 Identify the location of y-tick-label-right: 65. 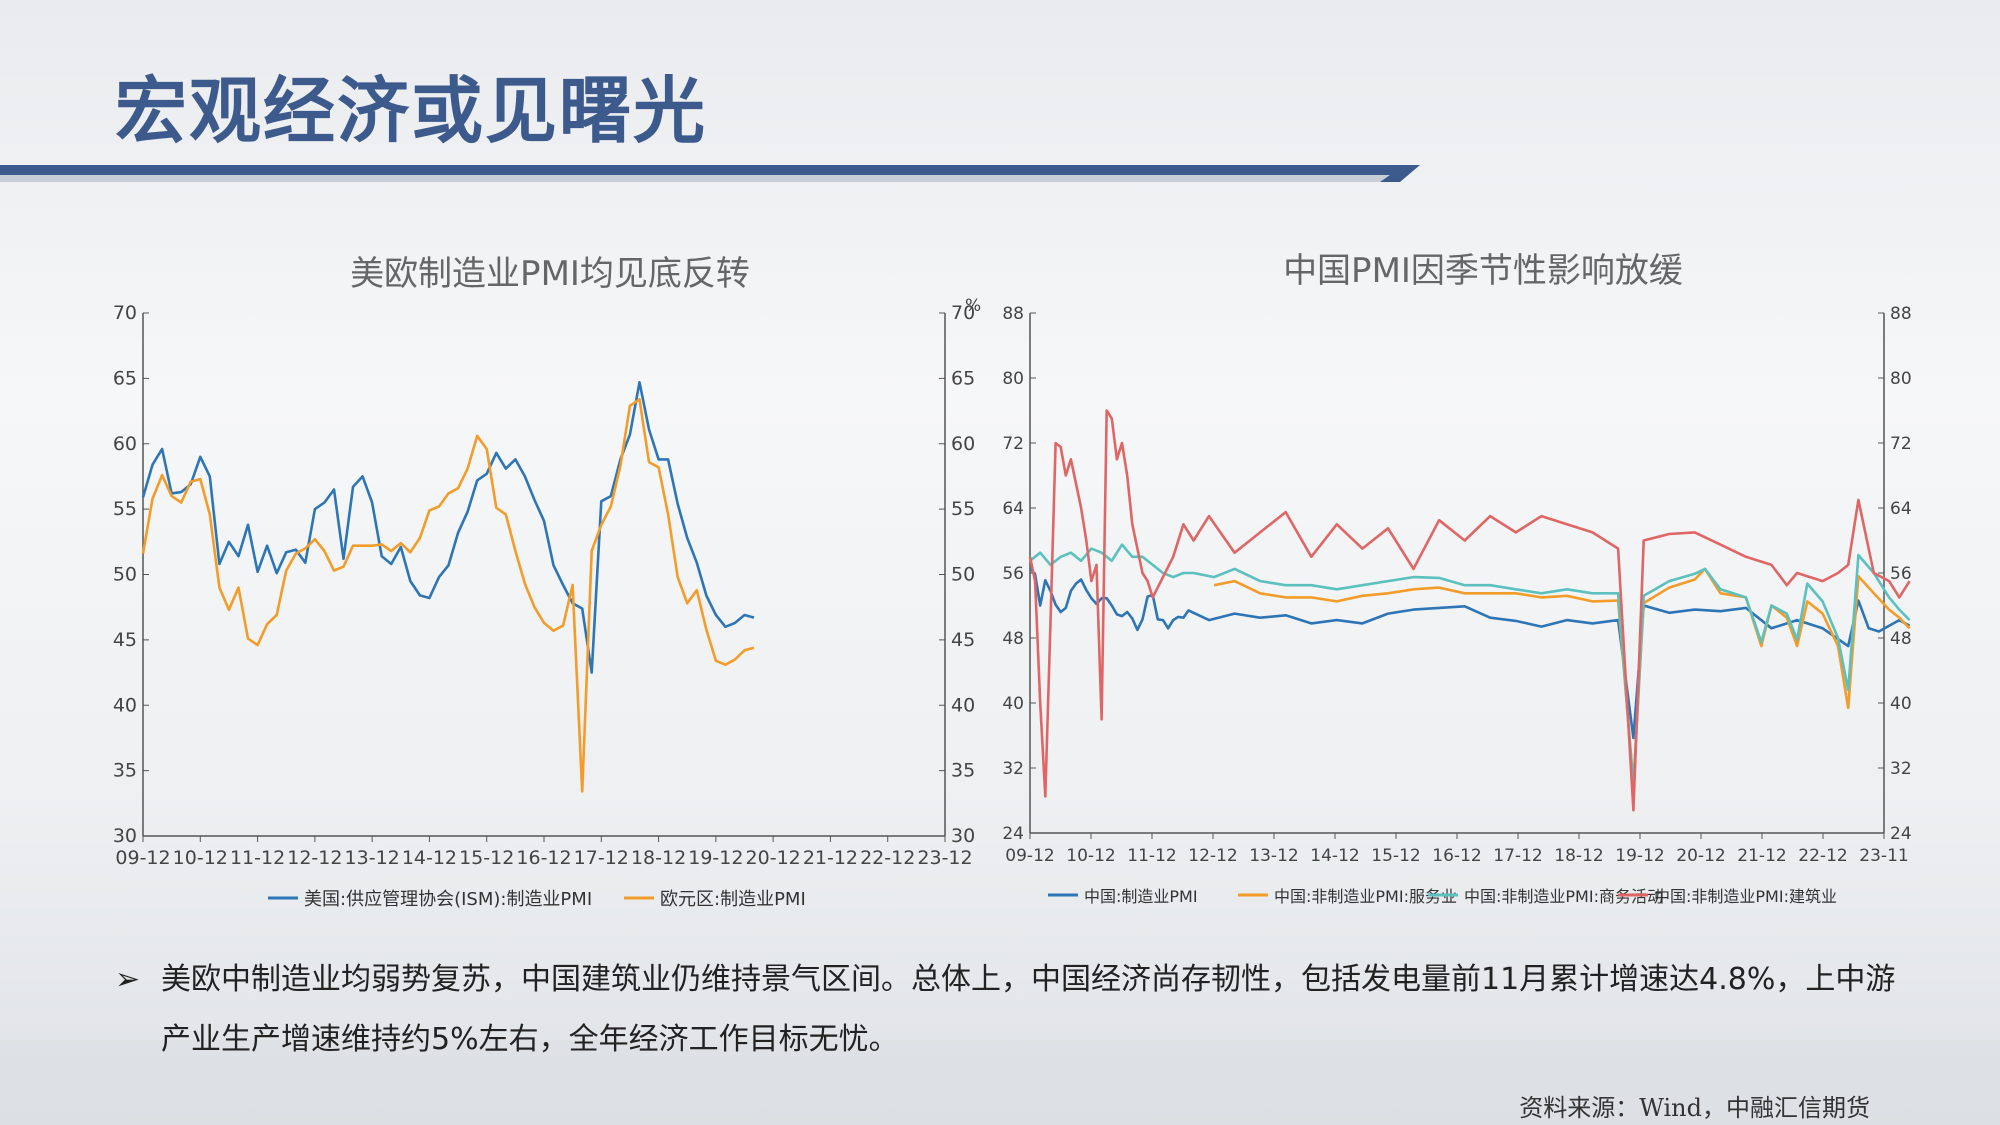
(963, 378).